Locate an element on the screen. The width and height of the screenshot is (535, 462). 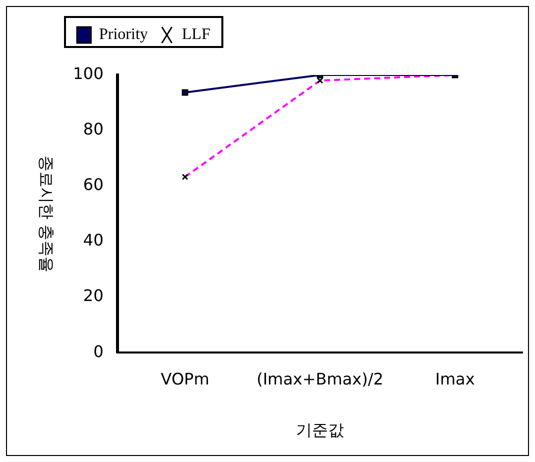
x-tick-label: Imax is located at coordinates (455, 378).